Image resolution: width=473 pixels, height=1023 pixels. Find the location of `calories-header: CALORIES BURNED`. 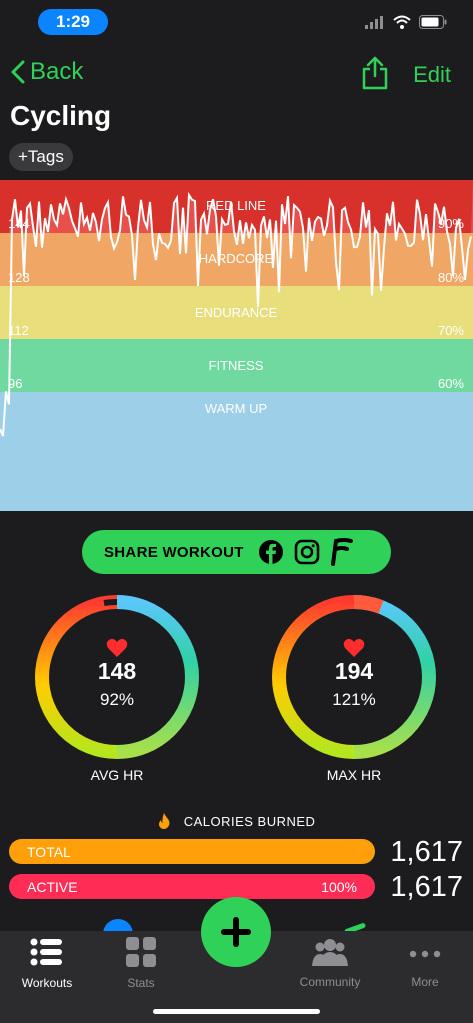

calories-header: CALORIES BURNED is located at coordinates (236, 821).